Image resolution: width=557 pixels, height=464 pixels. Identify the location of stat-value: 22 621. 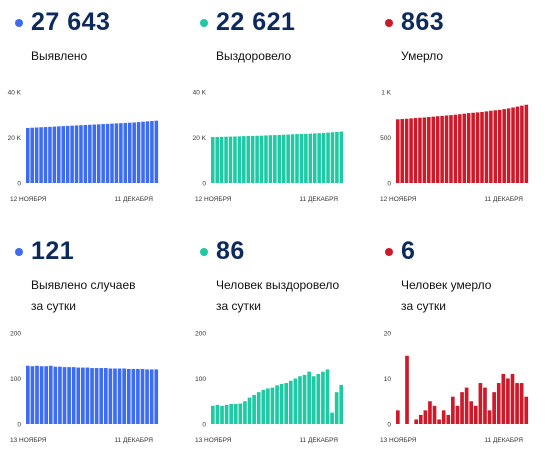
(256, 22).